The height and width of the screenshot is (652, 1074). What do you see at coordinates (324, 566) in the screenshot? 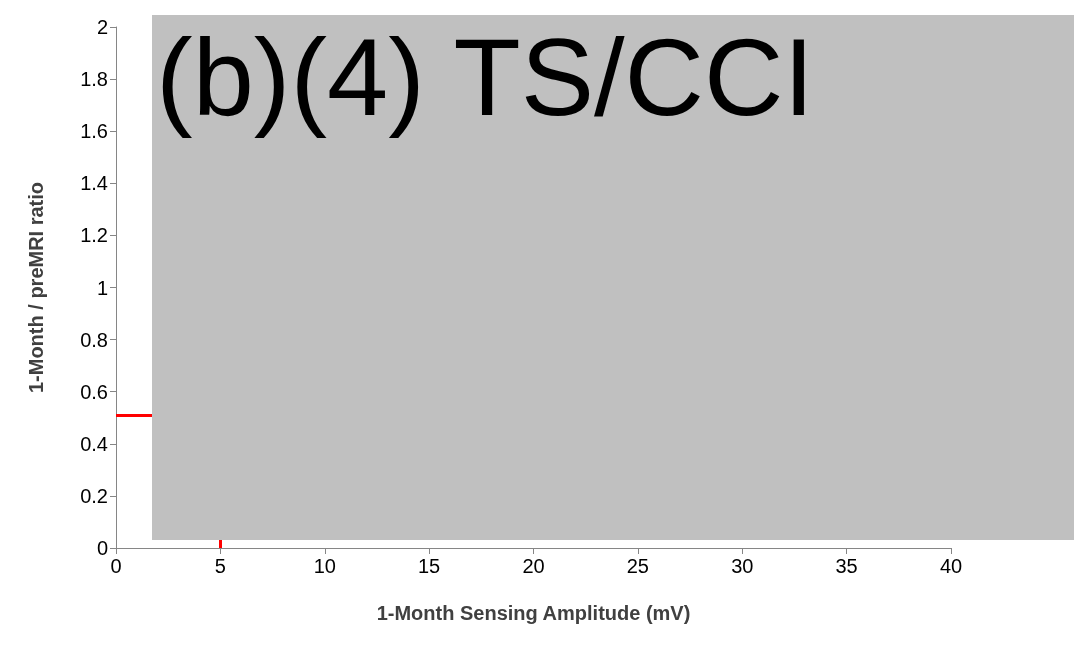
I see `x-tick-label: 10` at bounding box center [324, 566].